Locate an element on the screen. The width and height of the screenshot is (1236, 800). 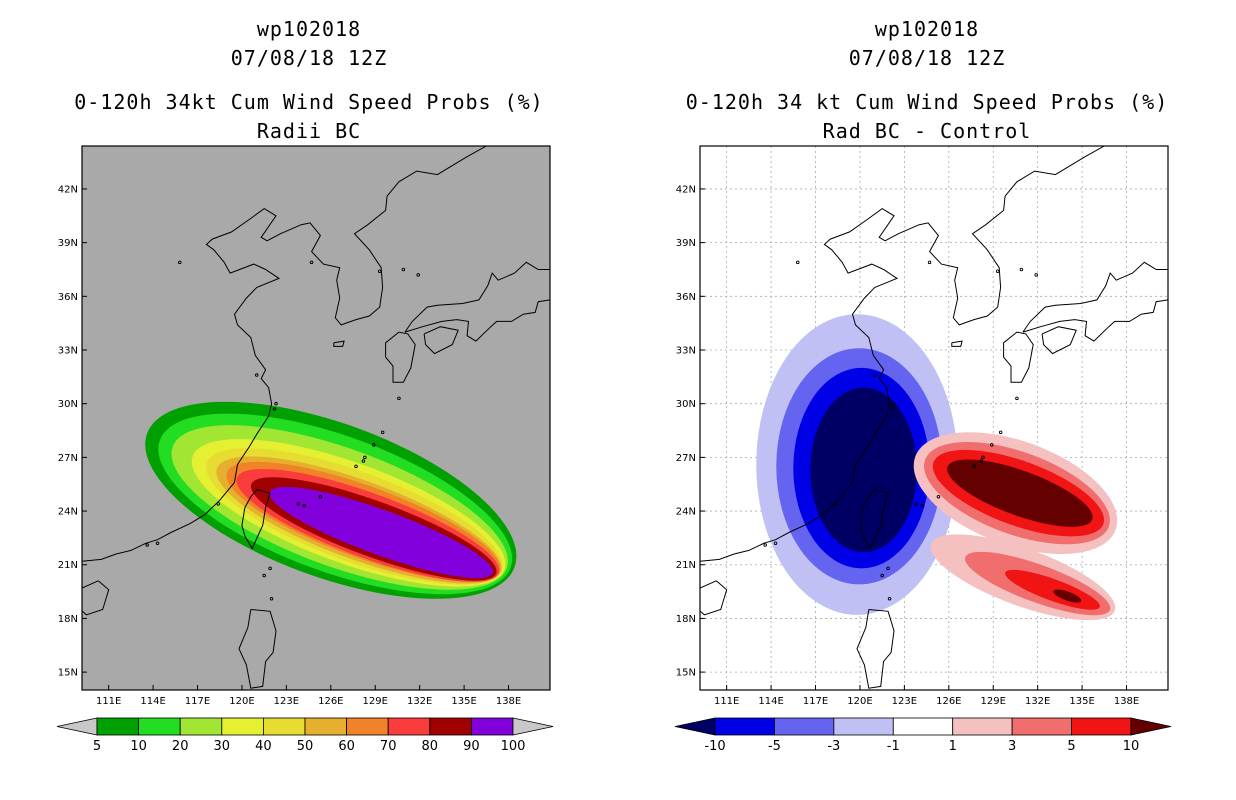
y-tick-label: 39N is located at coordinates (686, 243).